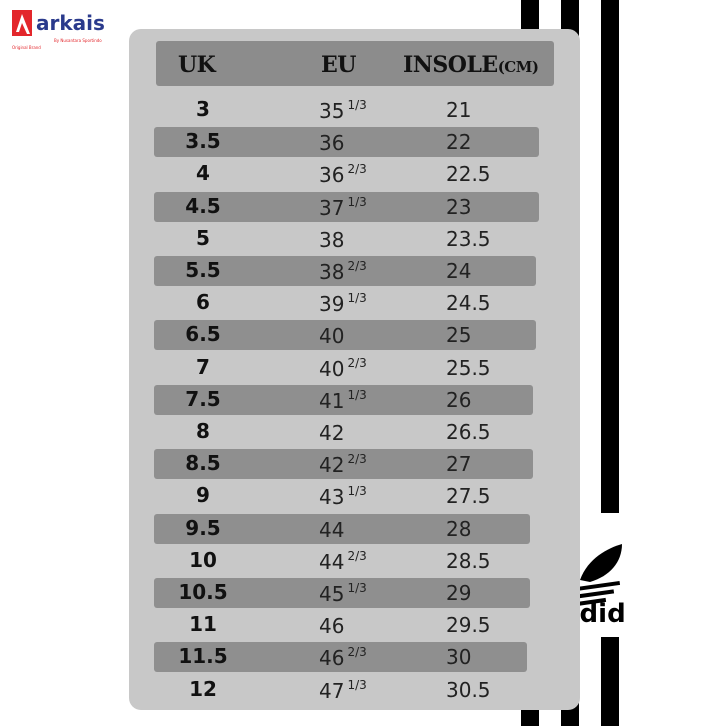 This screenshot has width=726, height=726. I want to click on insole-length: 21, so click(459, 110).